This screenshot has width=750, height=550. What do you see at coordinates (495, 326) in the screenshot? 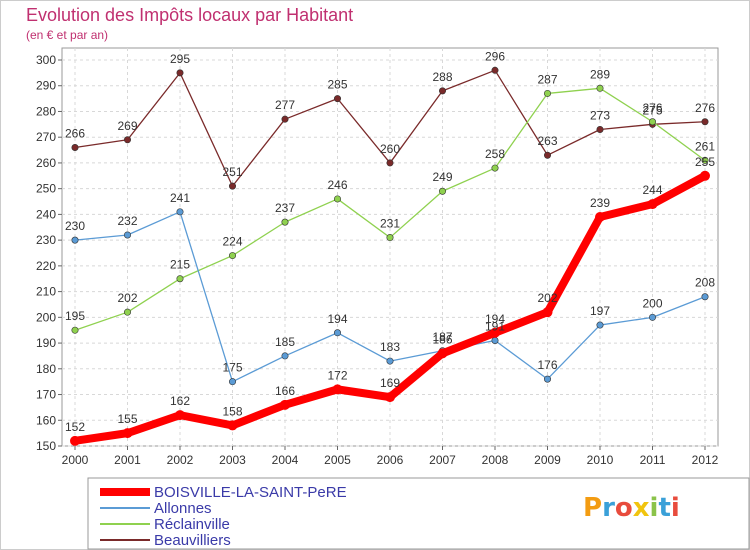
I see `data-label: 191` at bounding box center [495, 326].